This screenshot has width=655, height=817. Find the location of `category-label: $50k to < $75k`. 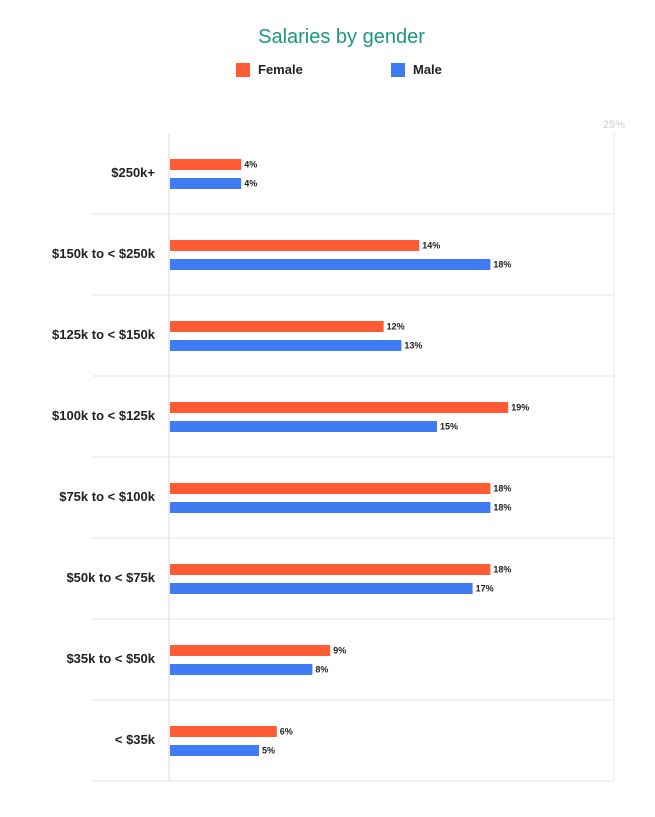

category-label: $50k to < $75k is located at coordinates (110, 577).